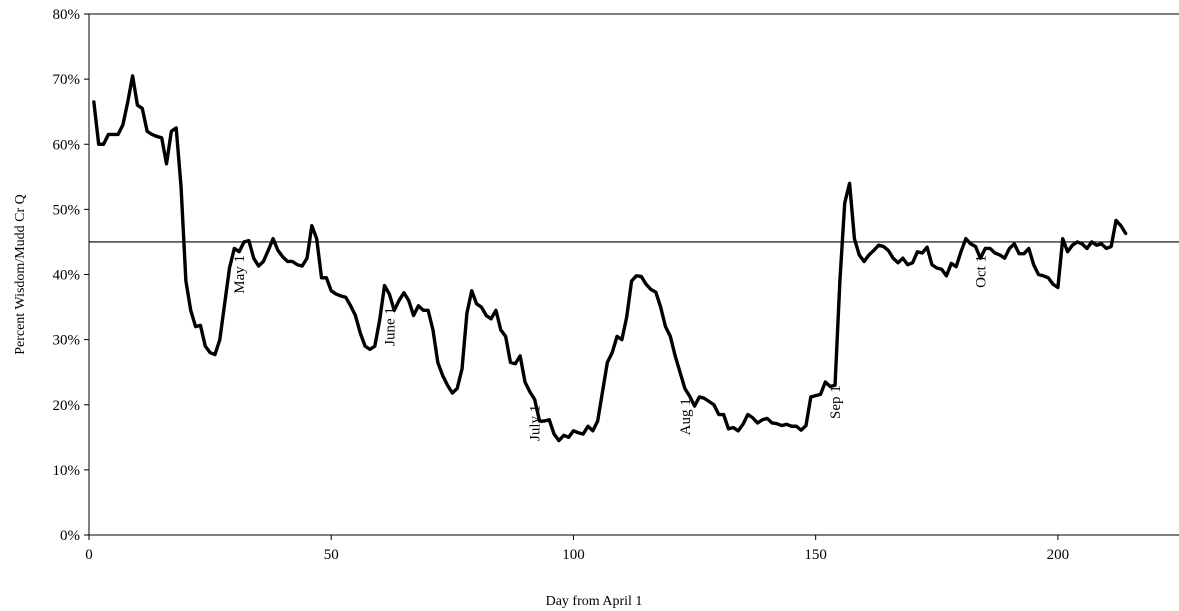 The image size is (1179, 611). I want to click on x-tick-label: 100, so click(573, 555).